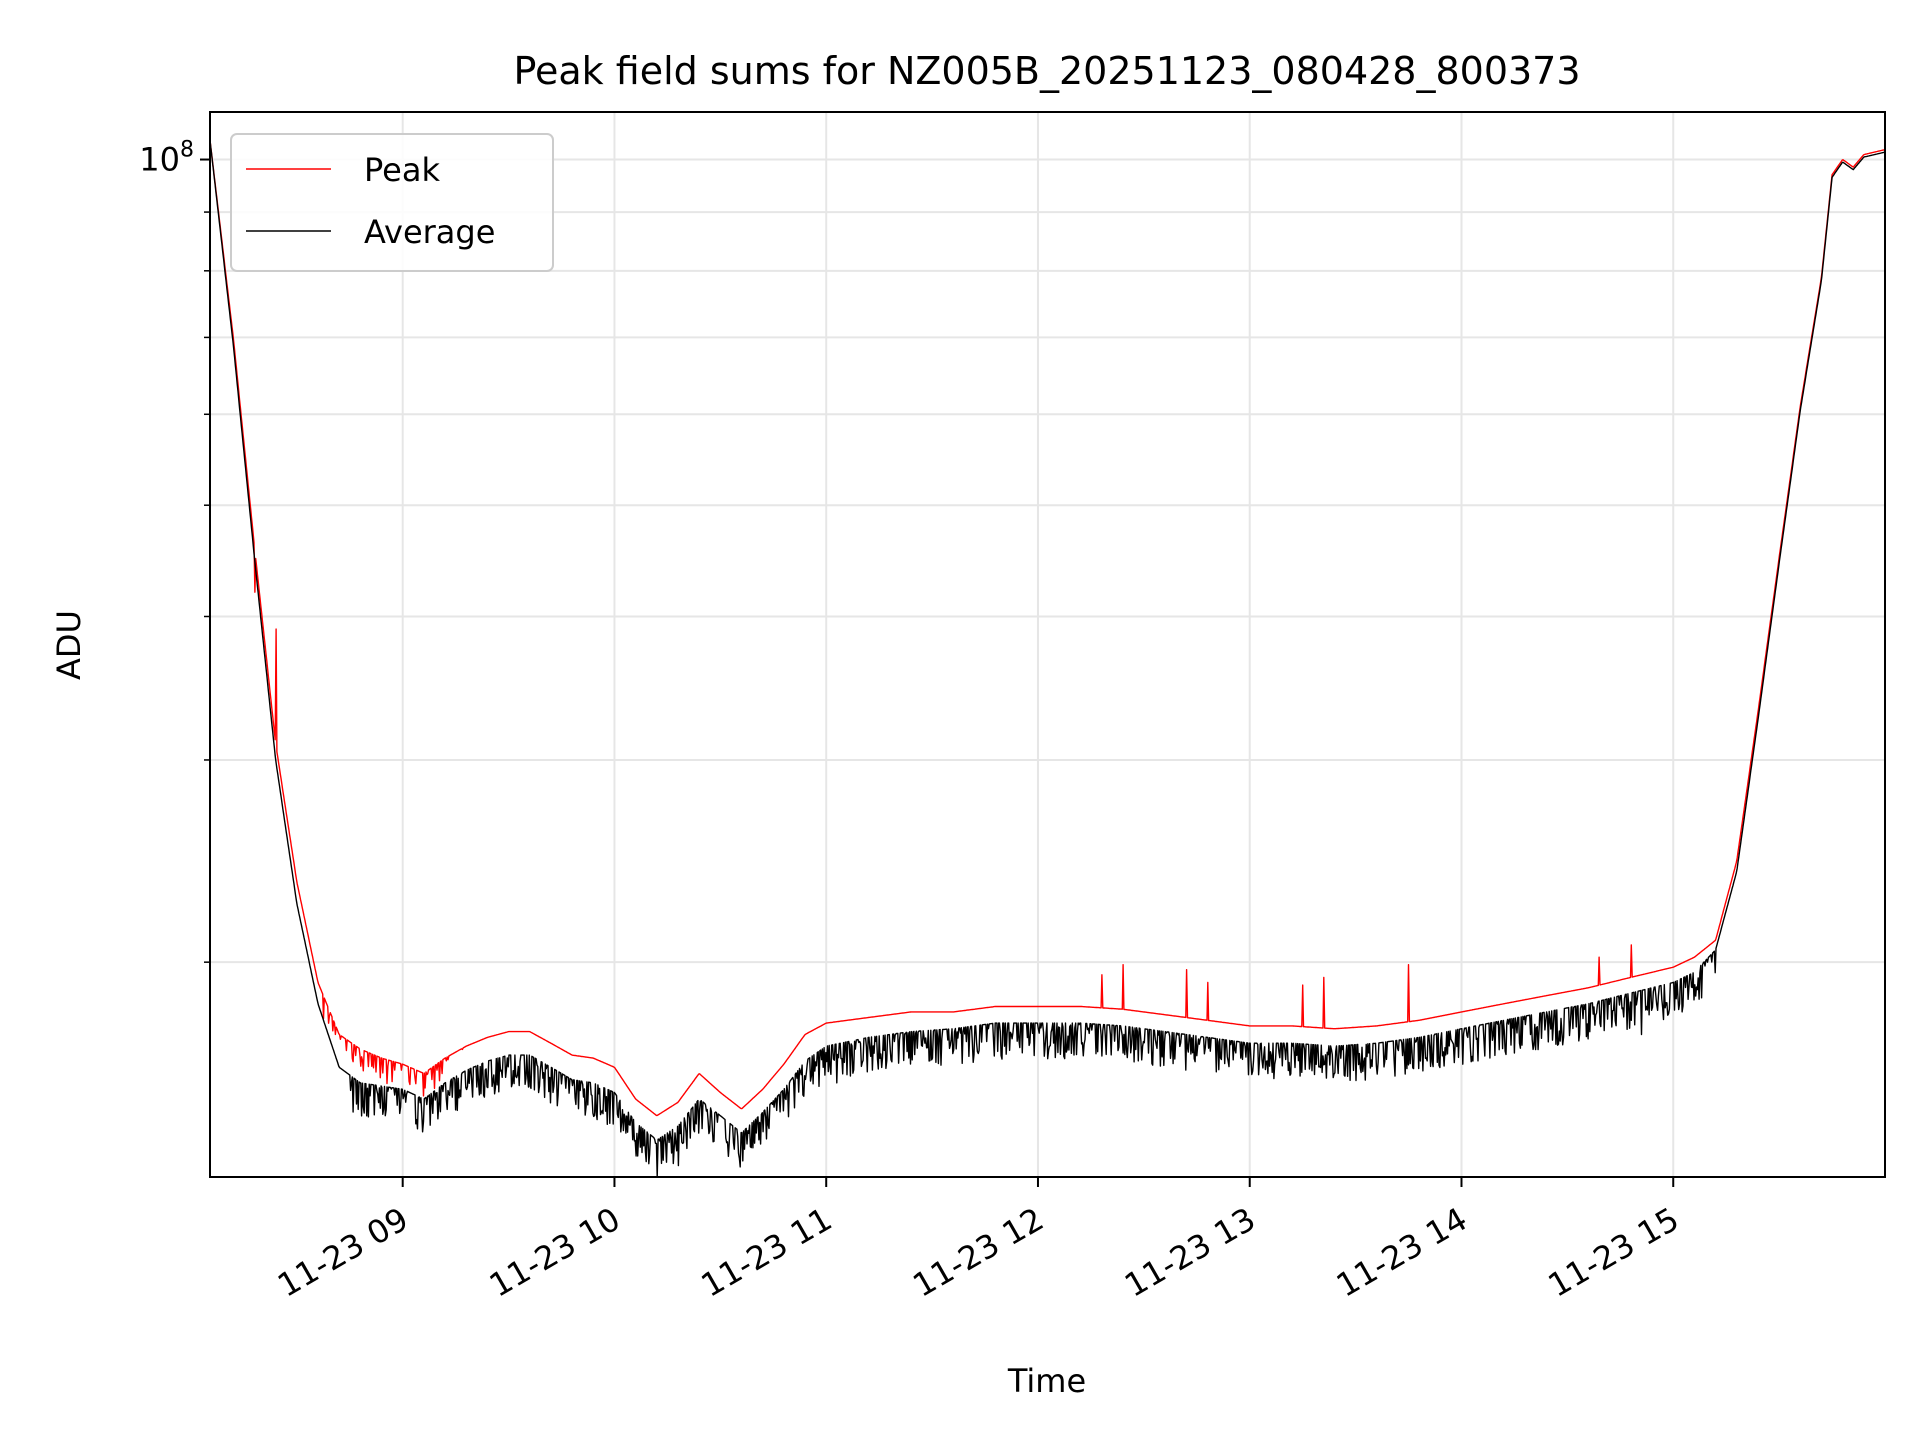 This screenshot has width=1920, height=1440. Describe the element at coordinates (1046, 1381) in the screenshot. I see `x-axis-label: Time` at that location.